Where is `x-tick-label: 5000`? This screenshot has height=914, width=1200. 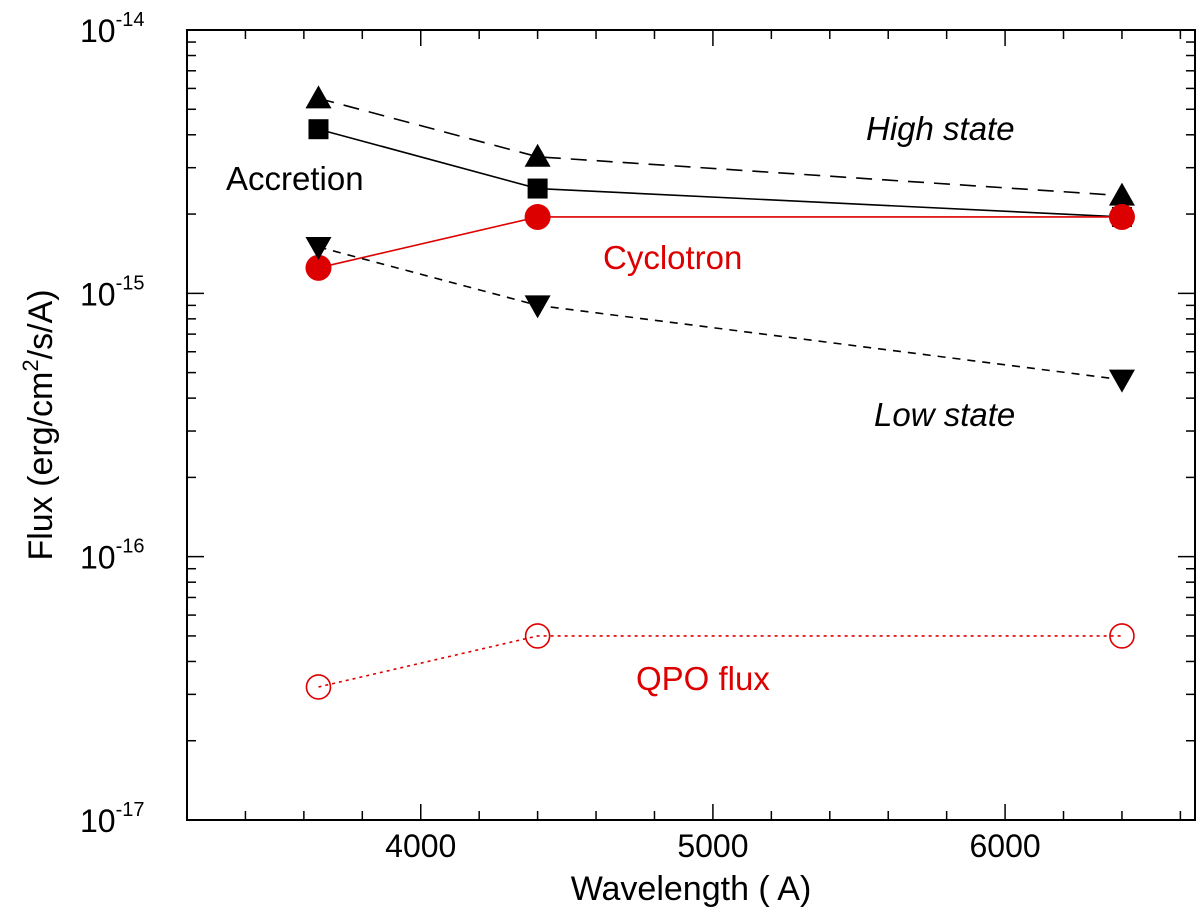 x-tick-label: 5000 is located at coordinates (712, 846).